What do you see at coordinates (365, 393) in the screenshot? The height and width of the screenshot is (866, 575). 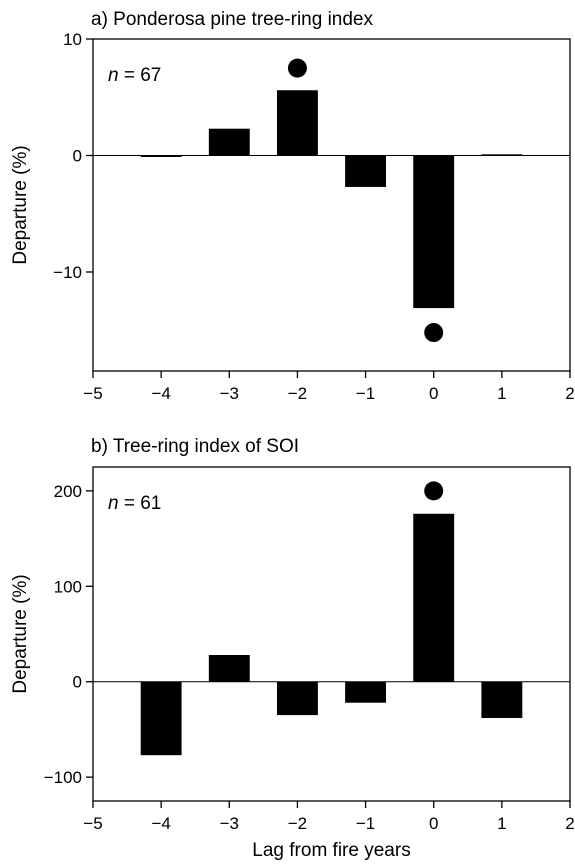 I see `panel-a-x-tick-label: −1` at bounding box center [365, 393].